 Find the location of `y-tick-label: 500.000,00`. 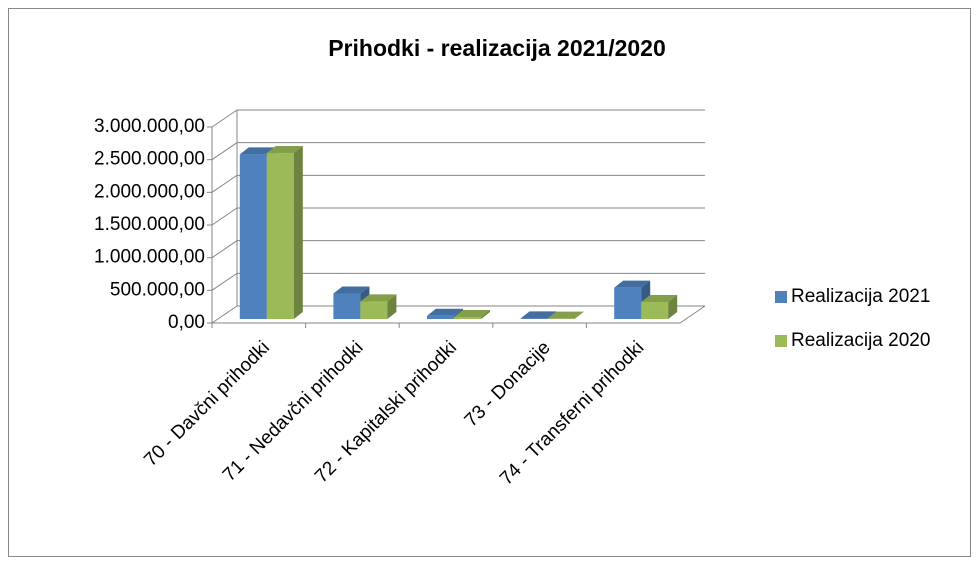

y-tick-label: 500.000,00 is located at coordinates (157, 289).